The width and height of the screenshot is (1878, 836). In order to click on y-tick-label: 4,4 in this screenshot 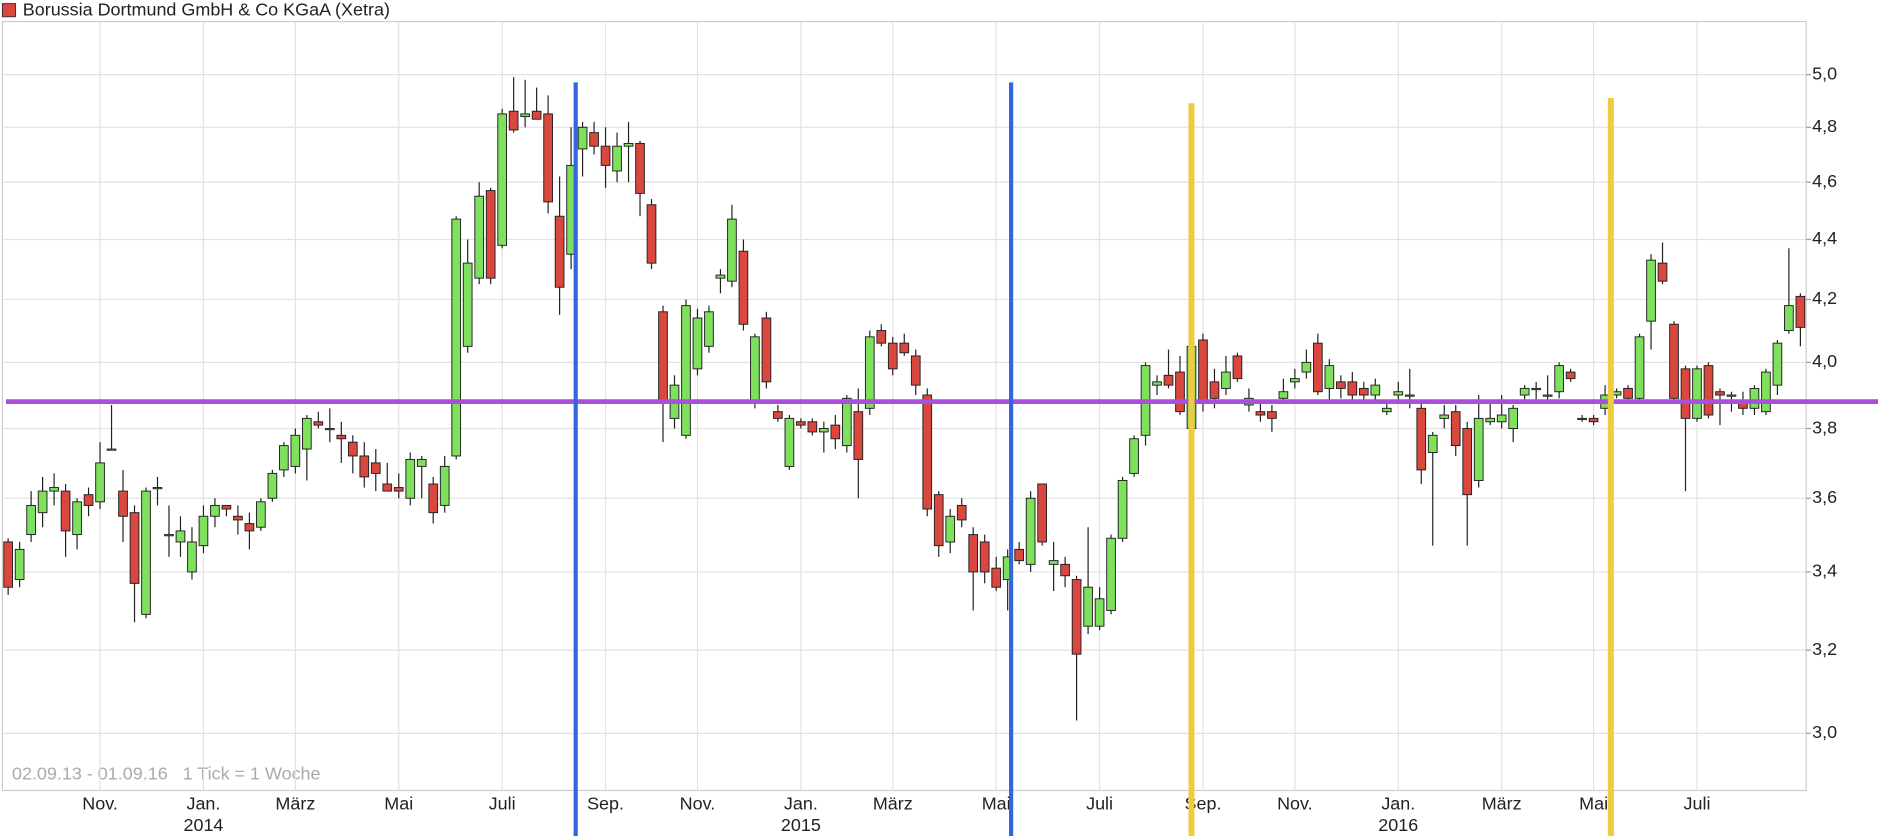, I will do `click(1824, 238)`.